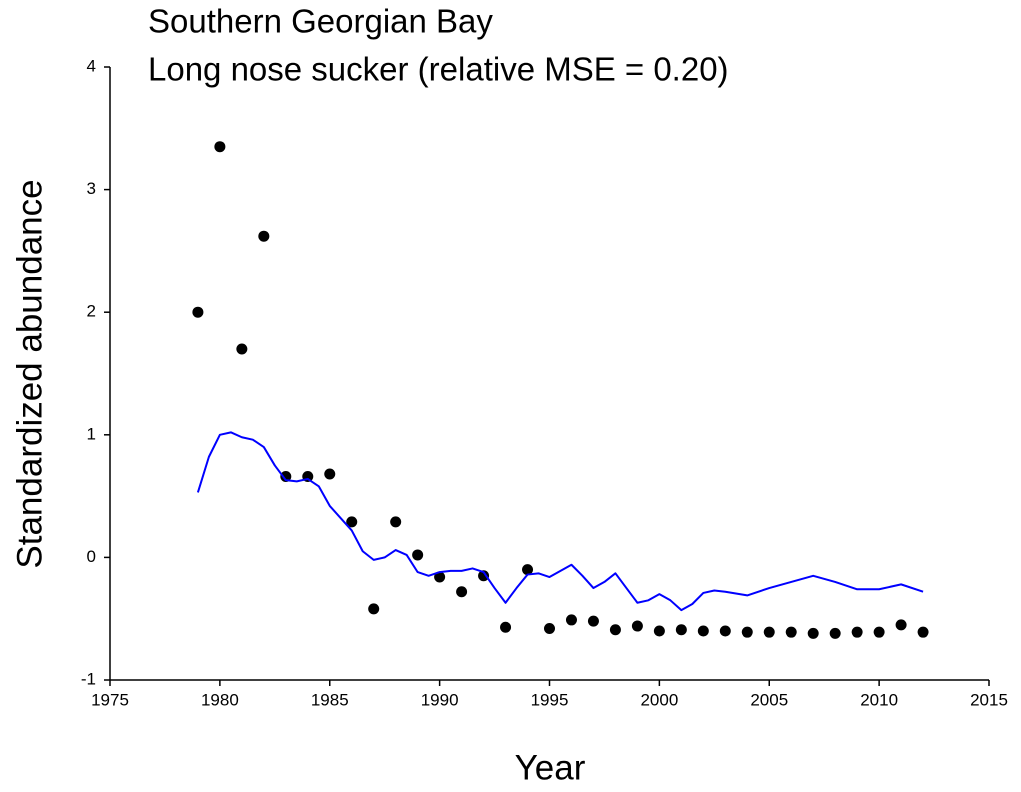  I want to click on y-tick-label: 0, so click(91, 556).